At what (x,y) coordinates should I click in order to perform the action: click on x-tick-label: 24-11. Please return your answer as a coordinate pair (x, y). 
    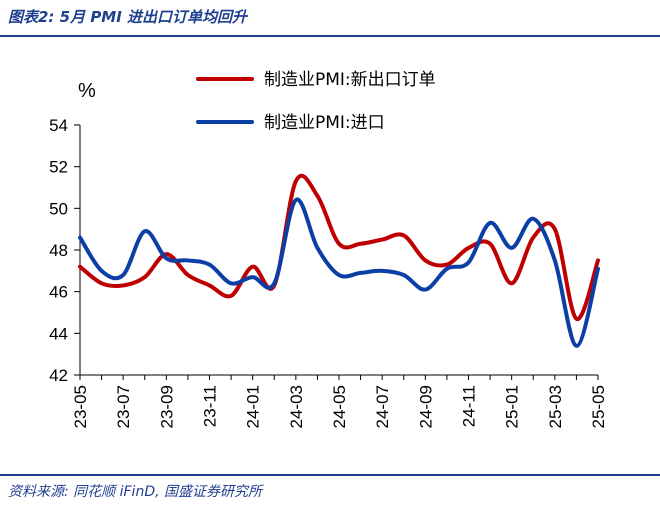
    Looking at the image, I should click on (469, 406).